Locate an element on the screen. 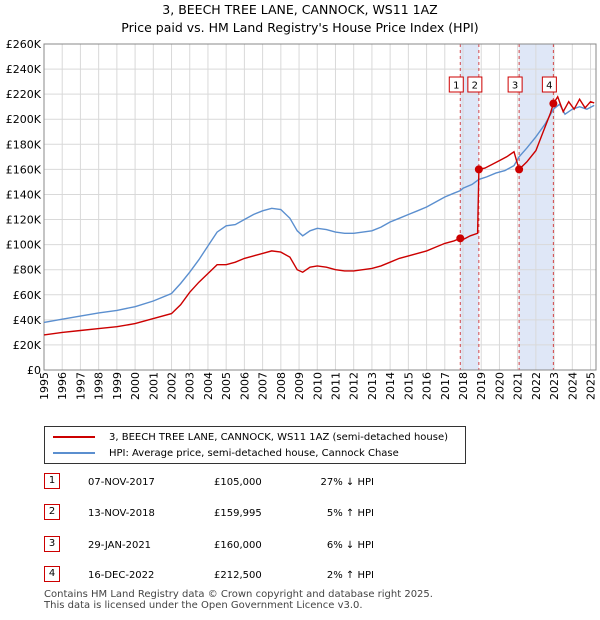  x-tick-label: 1999 is located at coordinates (117, 386).